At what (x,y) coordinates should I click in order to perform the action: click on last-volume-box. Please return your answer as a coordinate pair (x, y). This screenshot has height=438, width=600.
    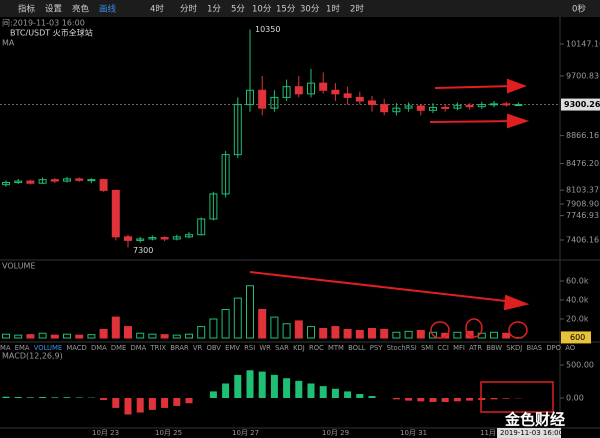
    Looking at the image, I should click on (576, 337).